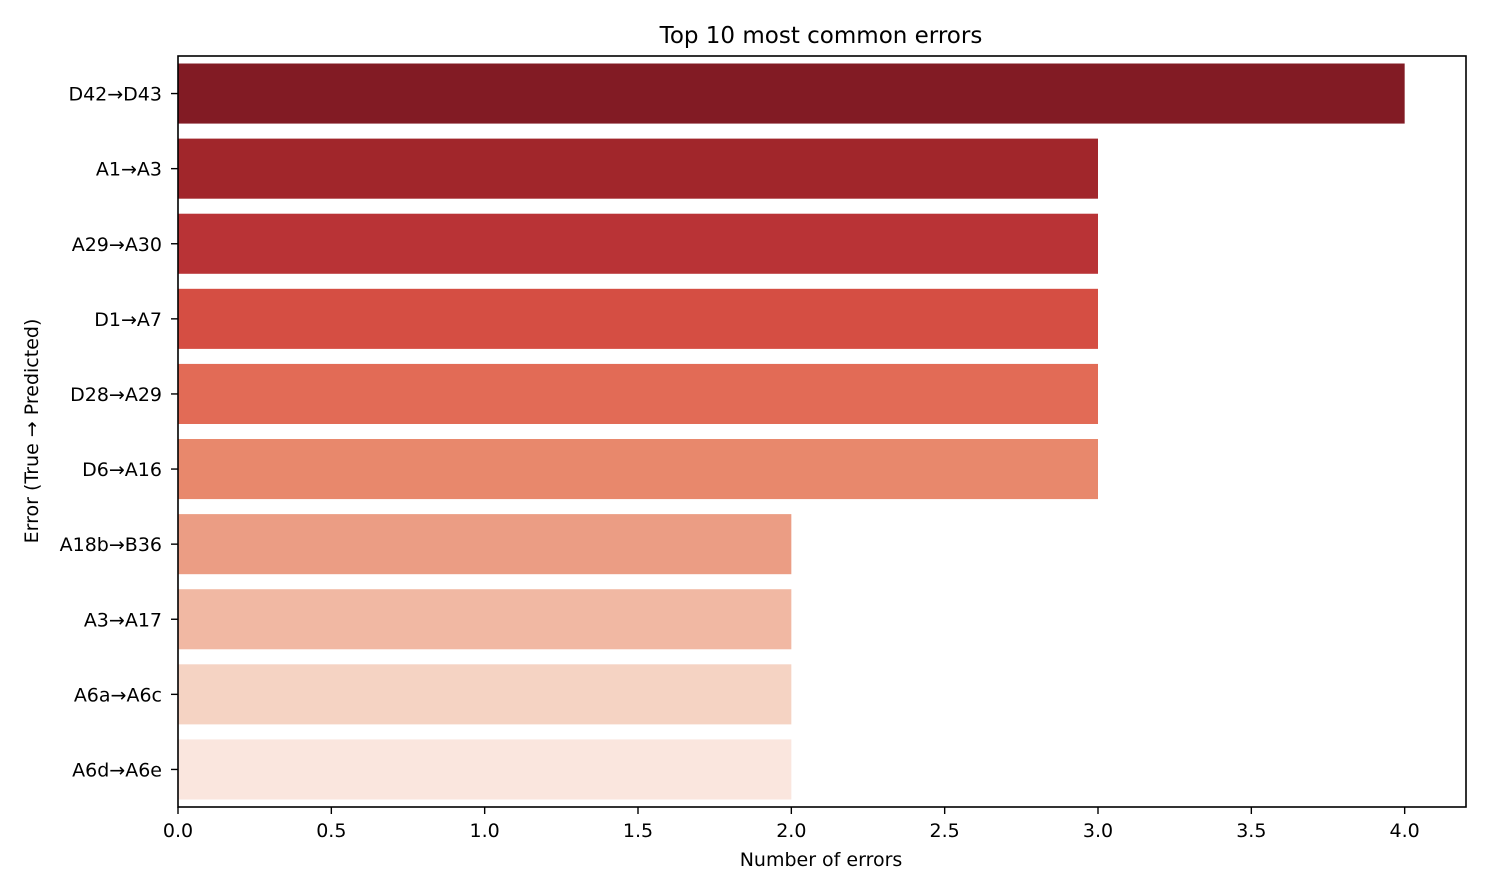  Describe the element at coordinates (116, 395) in the screenshot. I see `y-tick-label: D28→A29` at that location.